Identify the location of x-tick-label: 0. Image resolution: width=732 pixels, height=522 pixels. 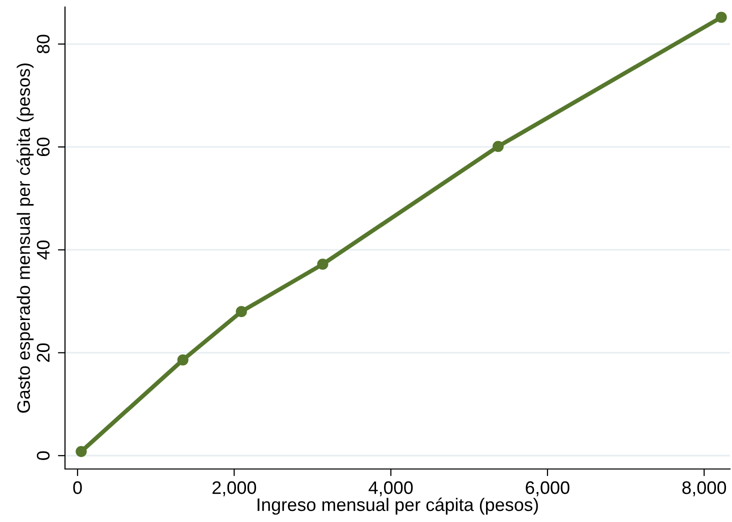
(77, 487).